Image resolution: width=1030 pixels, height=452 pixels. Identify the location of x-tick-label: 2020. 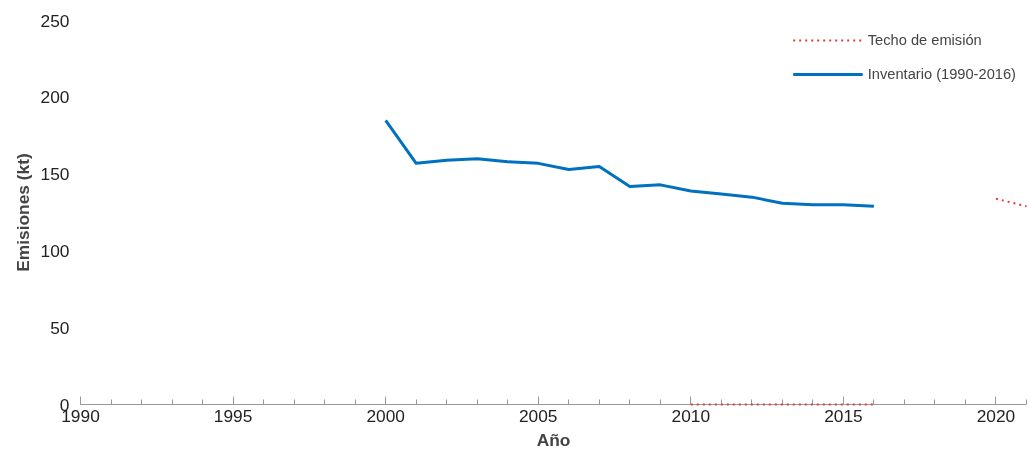
(996, 415).